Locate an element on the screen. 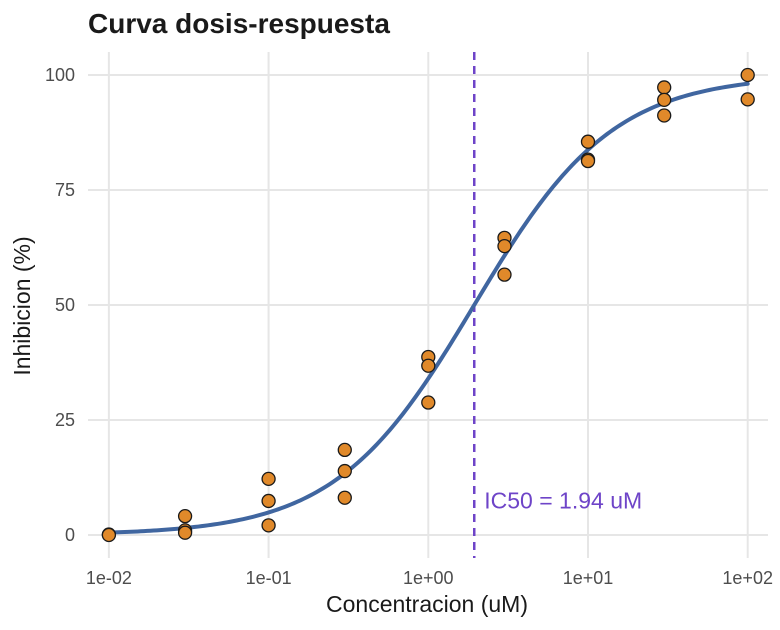 The image size is (780, 630). x-tick-label-4: 1e+02 is located at coordinates (747, 578).